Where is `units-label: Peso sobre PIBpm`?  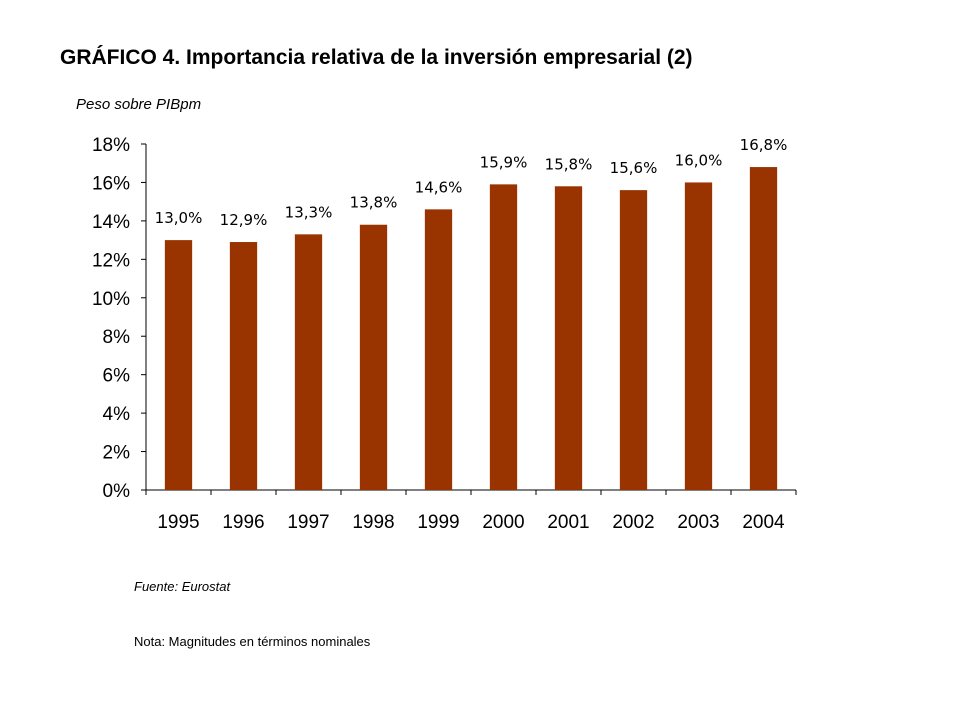
units-label: Peso sobre PIBpm is located at coordinates (139, 104).